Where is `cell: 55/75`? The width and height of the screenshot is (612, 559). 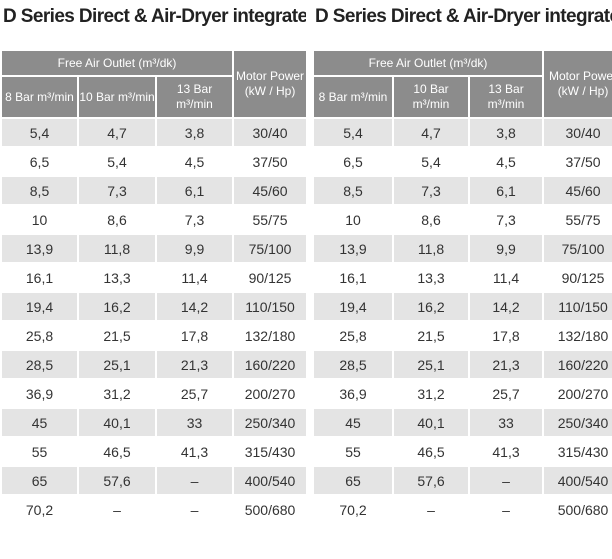
cell: 55/75 is located at coordinates (577, 219).